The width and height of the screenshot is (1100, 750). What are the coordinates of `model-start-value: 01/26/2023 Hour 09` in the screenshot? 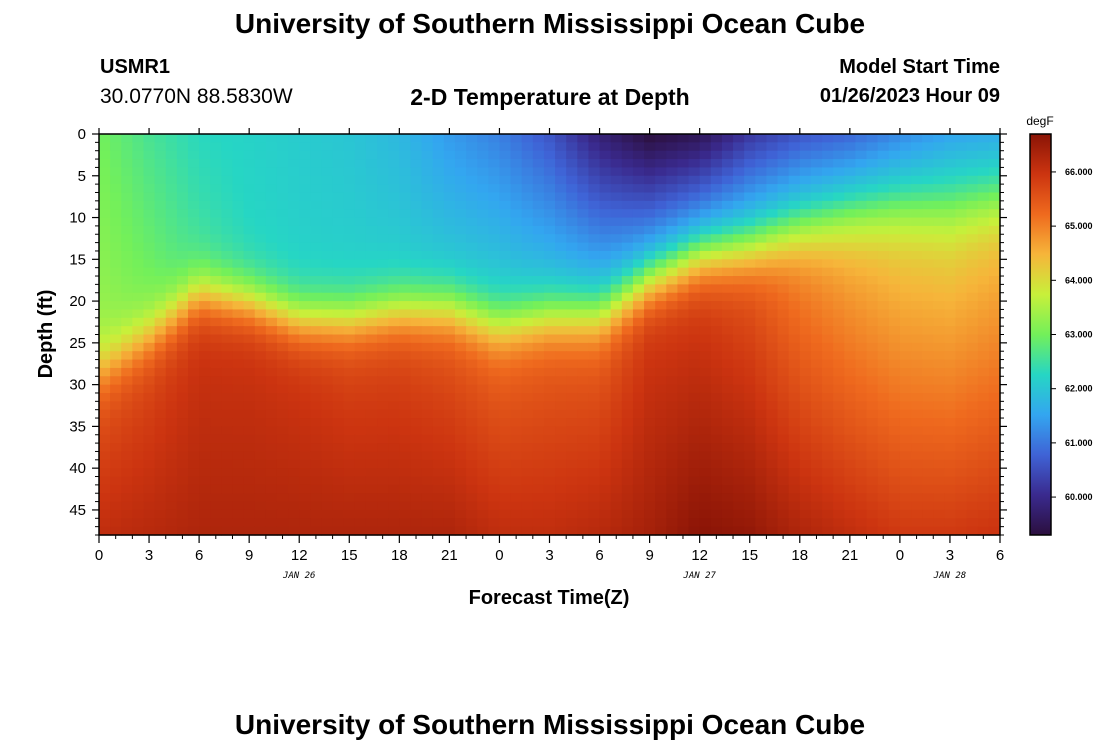 It's located at (909, 96).